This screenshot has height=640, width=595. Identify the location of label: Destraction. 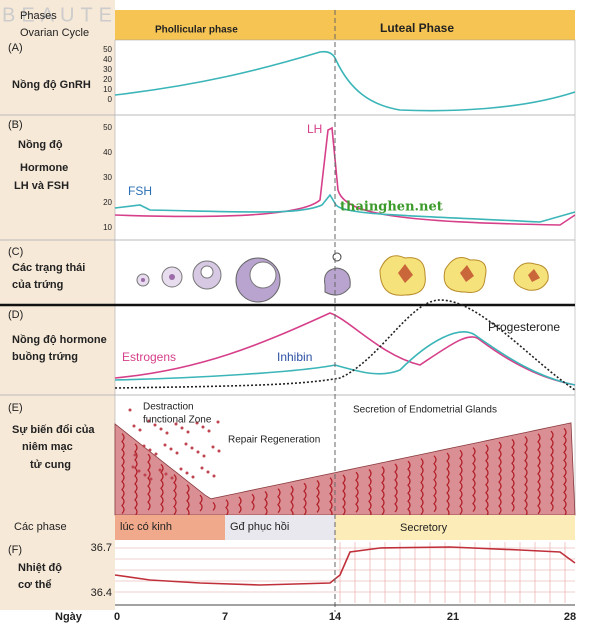
(168, 407).